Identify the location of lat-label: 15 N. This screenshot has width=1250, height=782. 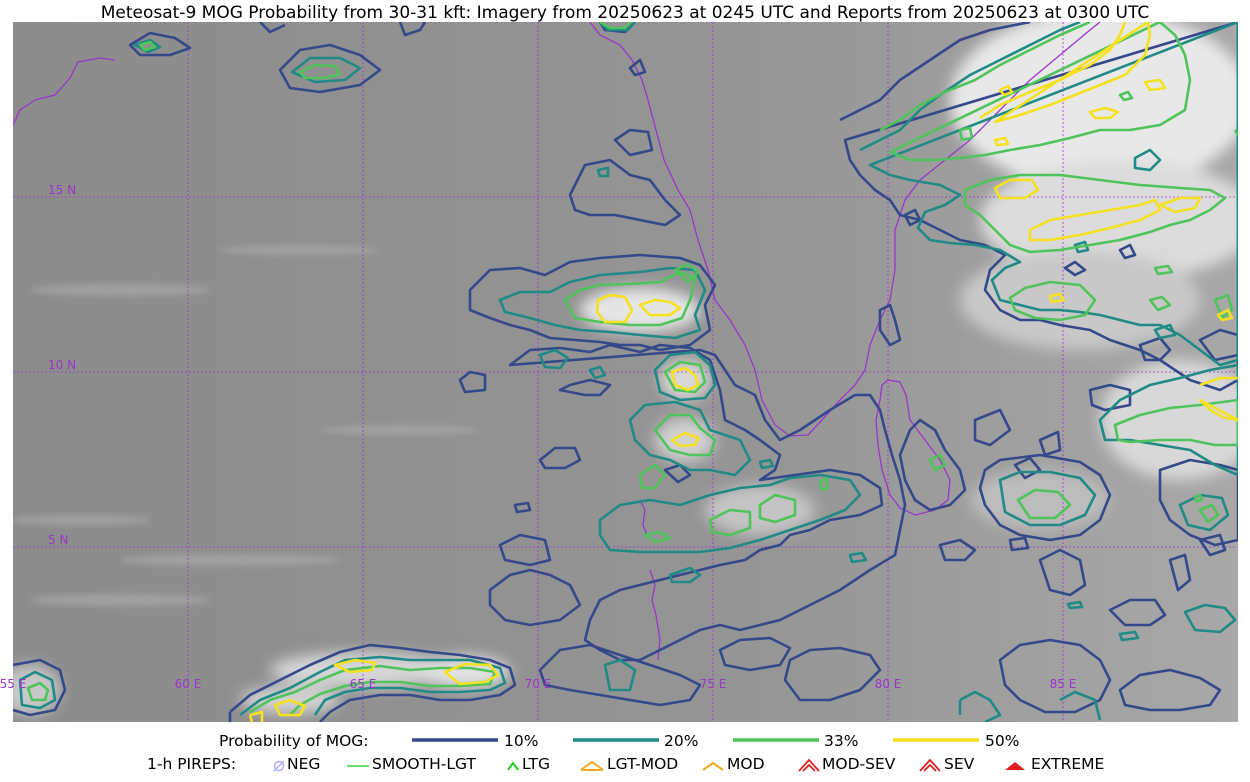
(62, 190).